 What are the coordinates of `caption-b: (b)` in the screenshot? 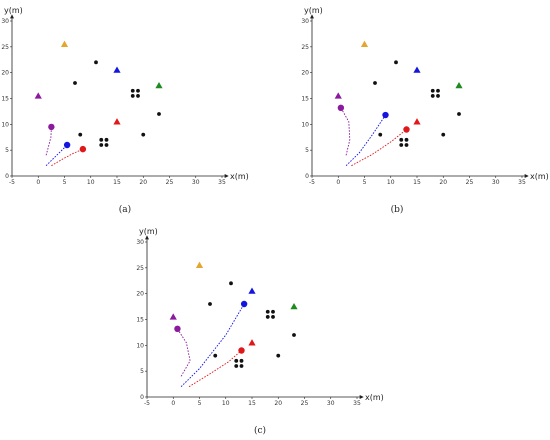 It's located at (397, 209).